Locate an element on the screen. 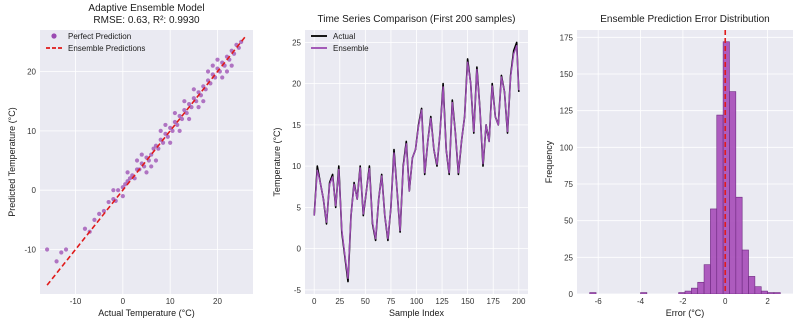  x-tick-label: 75 is located at coordinates (390, 301).